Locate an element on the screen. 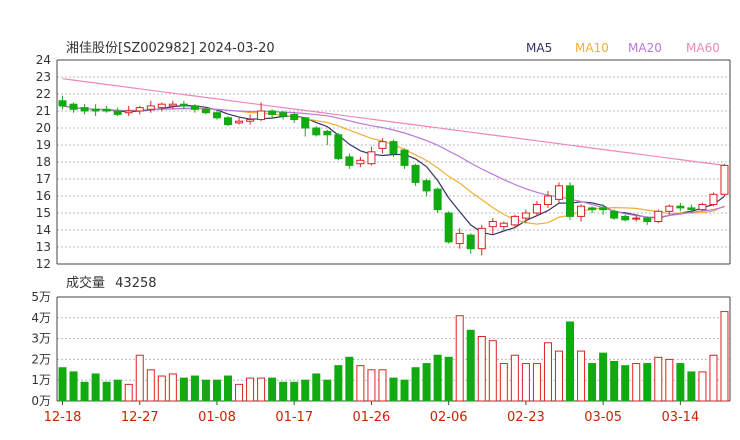 The image size is (740, 440). price-tick-label: 15 is located at coordinates (43, 213).